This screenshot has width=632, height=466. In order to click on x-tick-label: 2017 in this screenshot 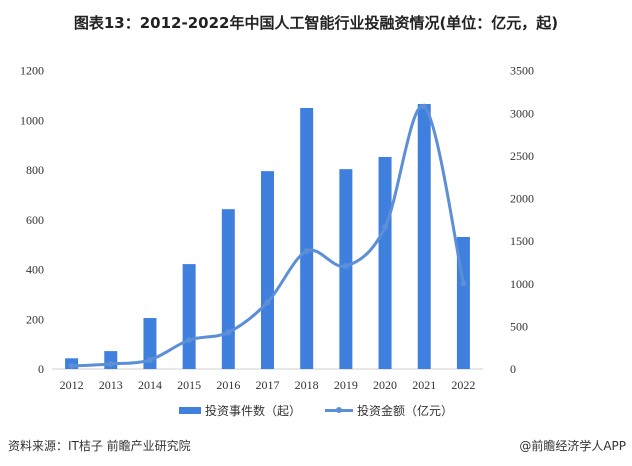, I will do `click(268, 385)`.